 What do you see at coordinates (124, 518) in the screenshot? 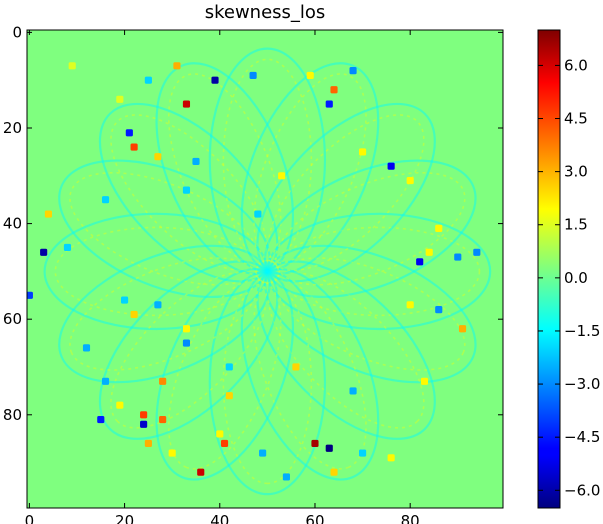
I see `x-tick-label: 20` at bounding box center [124, 518].